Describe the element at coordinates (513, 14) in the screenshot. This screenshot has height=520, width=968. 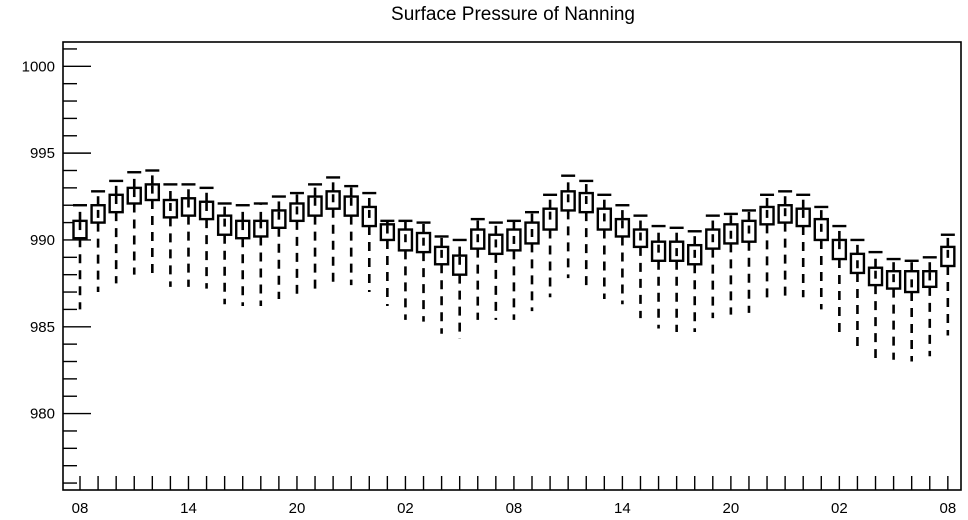
I see `chart-title: Surface Pressure of Nanning` at that location.